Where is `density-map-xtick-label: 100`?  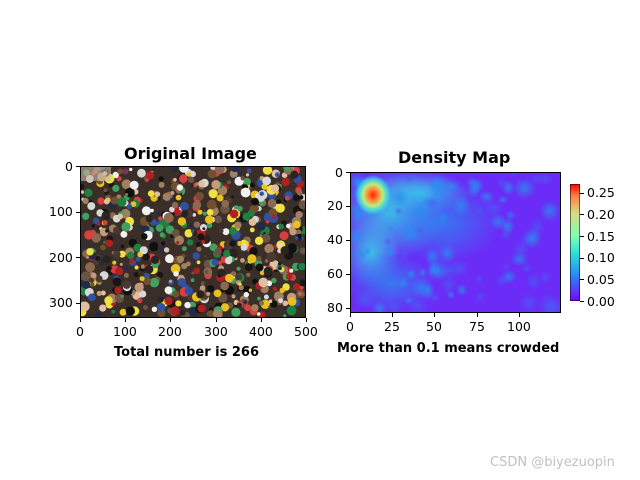 density-map-xtick-label: 100 is located at coordinates (519, 326).